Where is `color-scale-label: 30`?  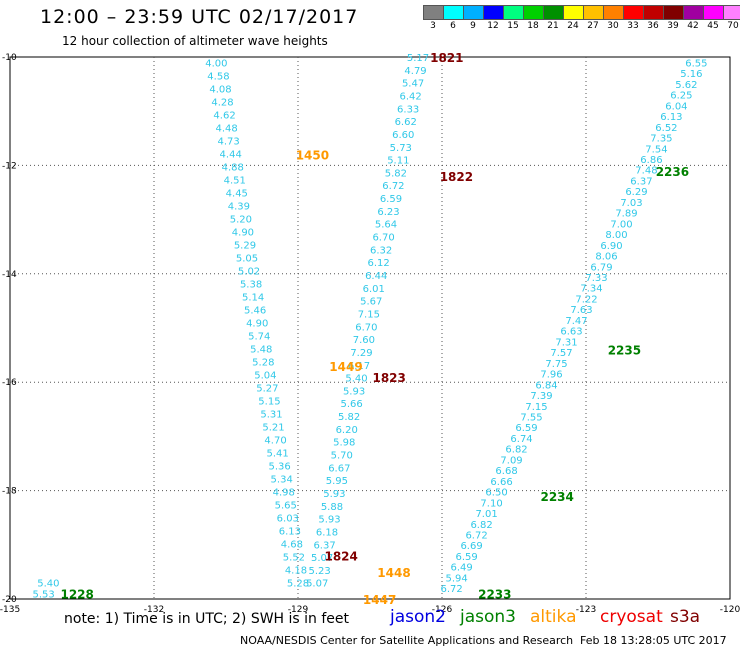
color-scale-label: 30 is located at coordinates (613, 26).